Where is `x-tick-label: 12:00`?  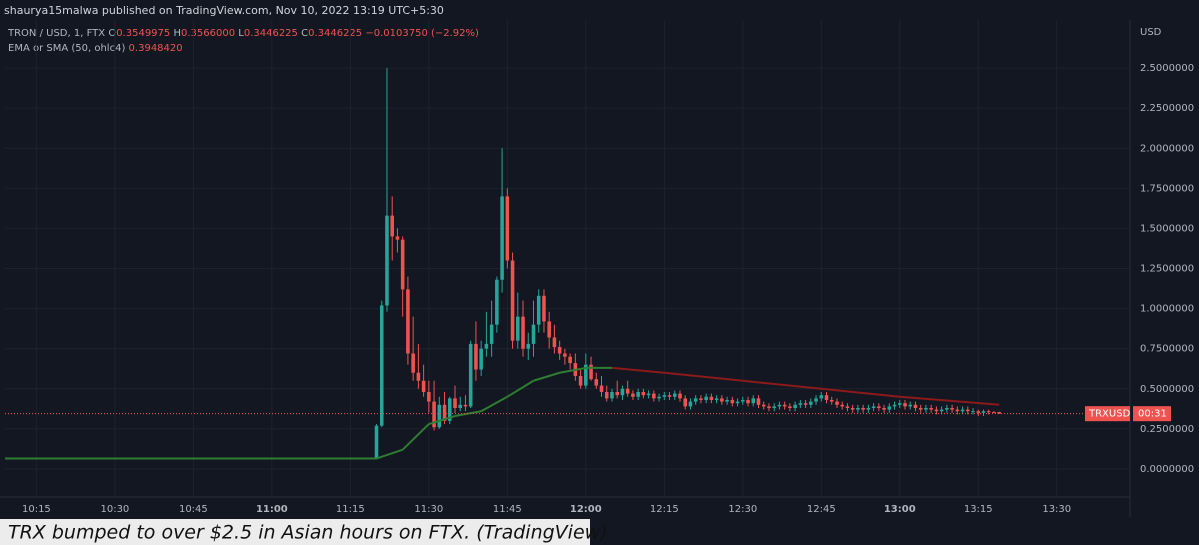 x-tick-label: 12:00 is located at coordinates (586, 509).